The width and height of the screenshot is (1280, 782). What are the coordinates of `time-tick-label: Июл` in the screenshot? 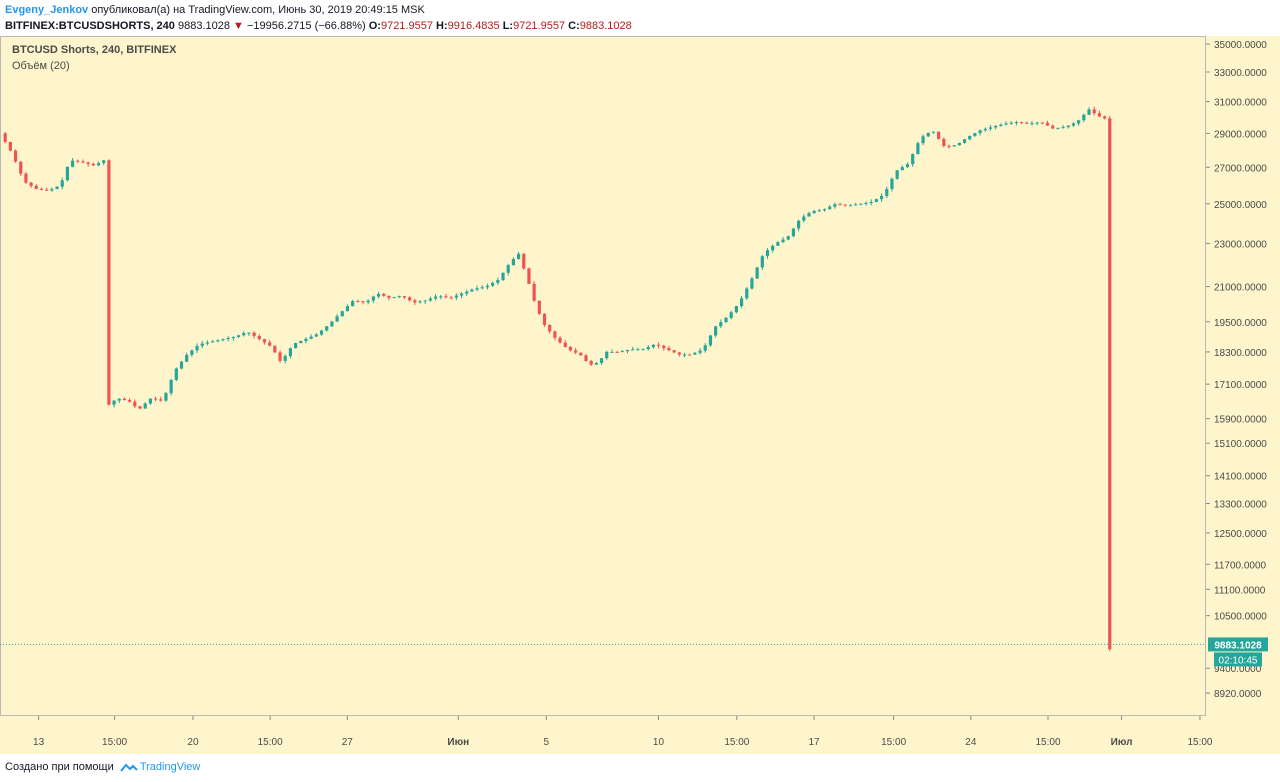 It's located at (1122, 742).